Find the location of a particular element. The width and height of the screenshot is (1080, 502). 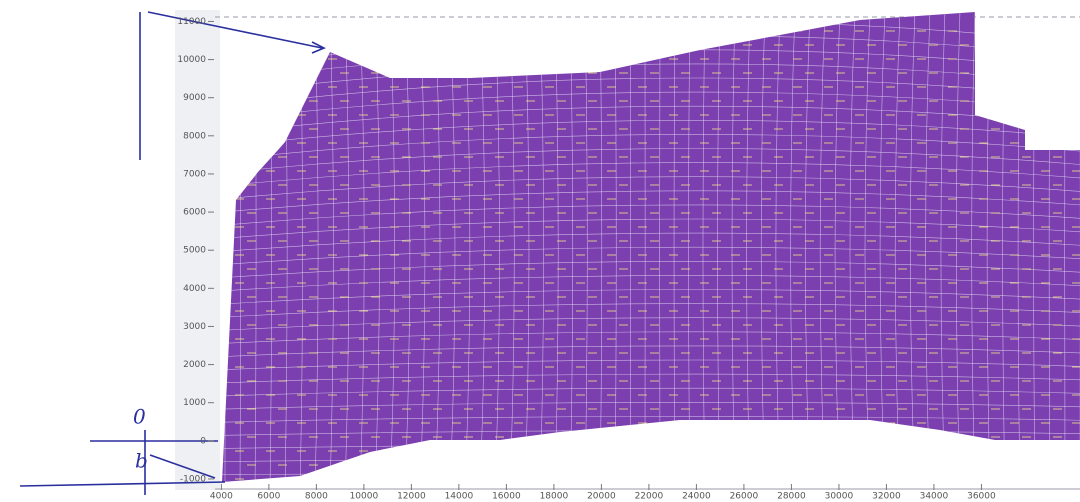

hand-line is located at coordinates (122, 484).